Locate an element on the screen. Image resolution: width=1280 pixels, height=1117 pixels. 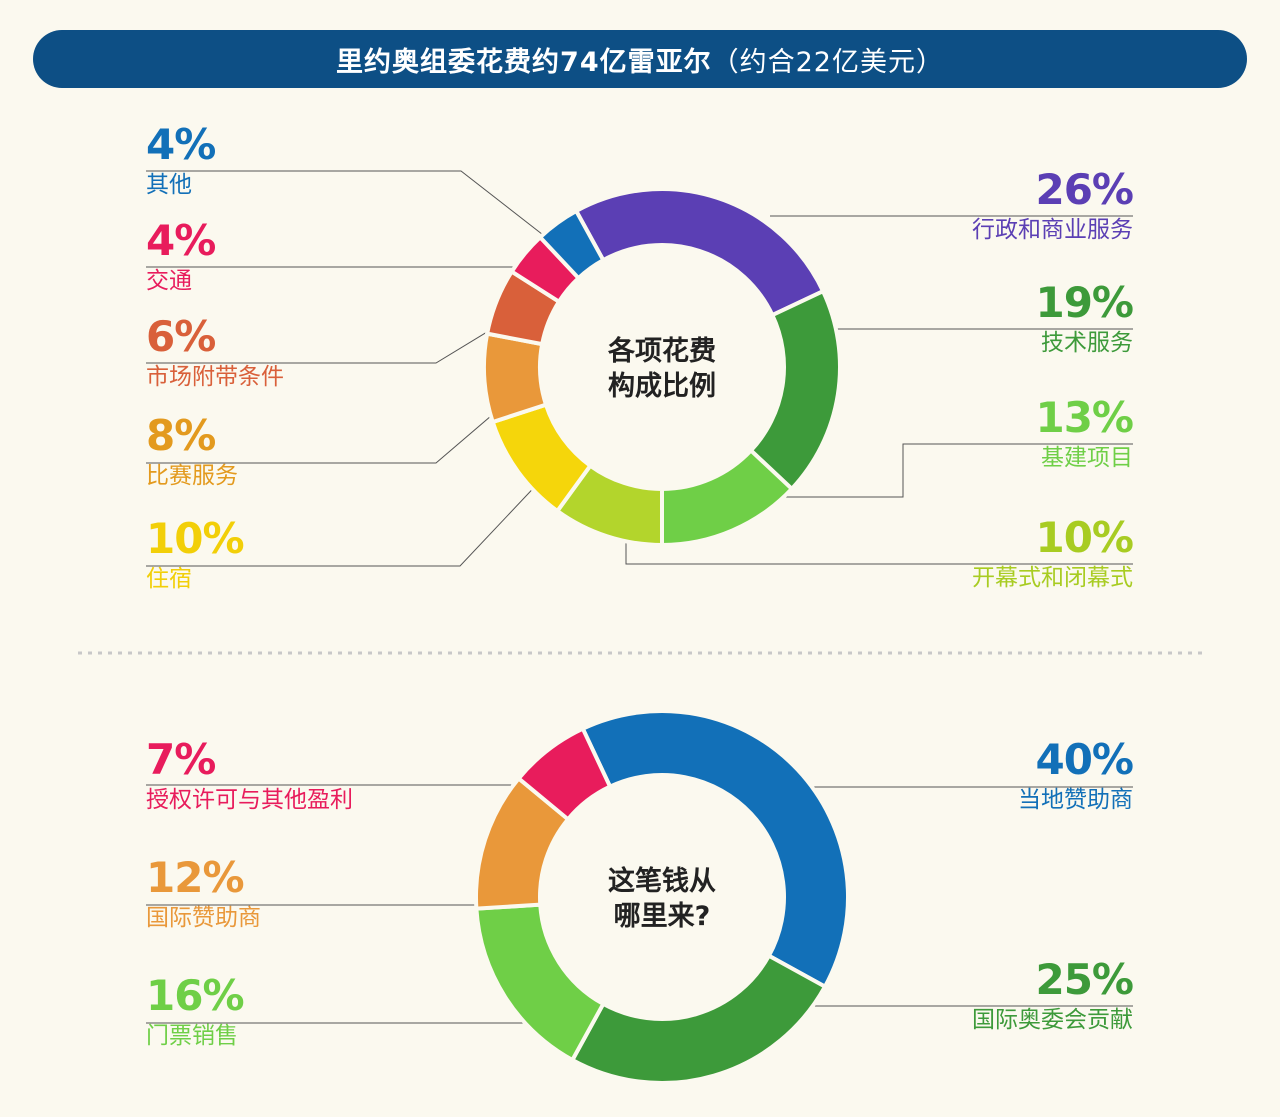
label-ioc: 25% 国际奥委会贡献 is located at coordinates (1053, 995).